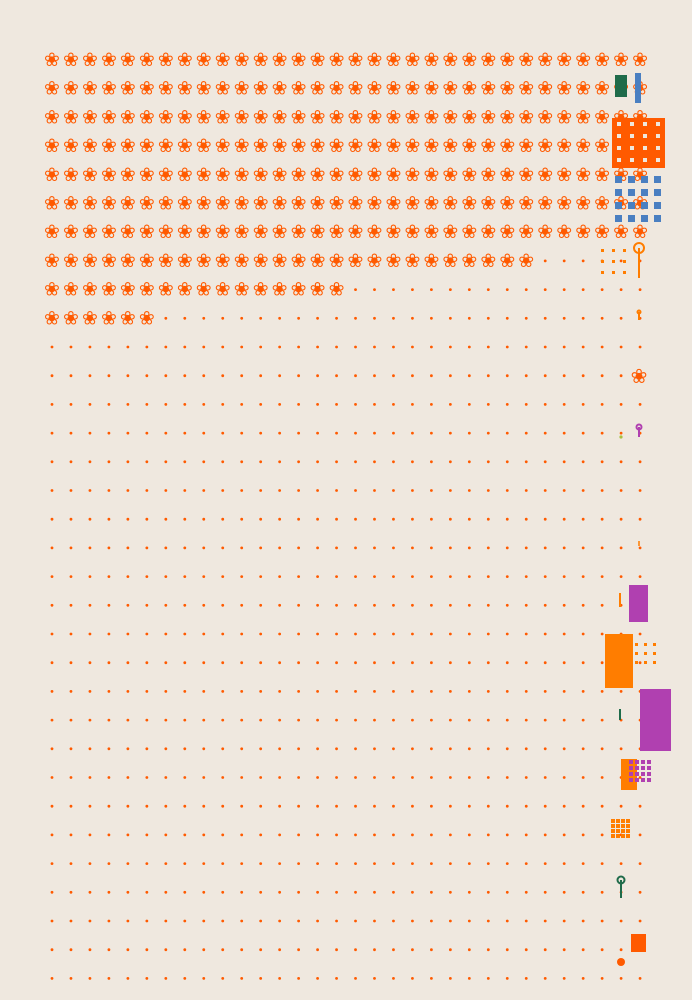  Describe the element at coordinates (632, 136) in the screenshot. I see `mark-block-dot` at that location.